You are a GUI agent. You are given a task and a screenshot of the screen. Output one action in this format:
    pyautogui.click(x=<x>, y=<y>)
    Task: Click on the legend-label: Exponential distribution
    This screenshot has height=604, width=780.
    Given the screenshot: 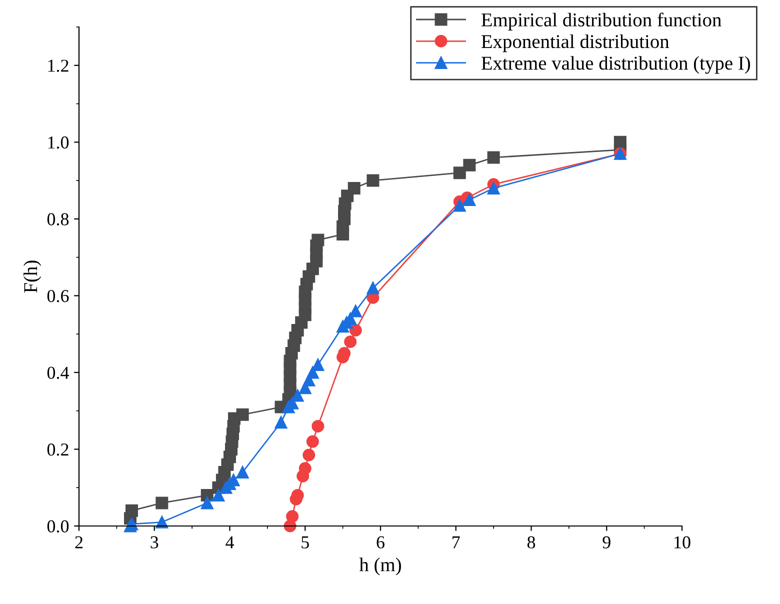 What is the action you would take?
    pyautogui.click(x=575, y=43)
    